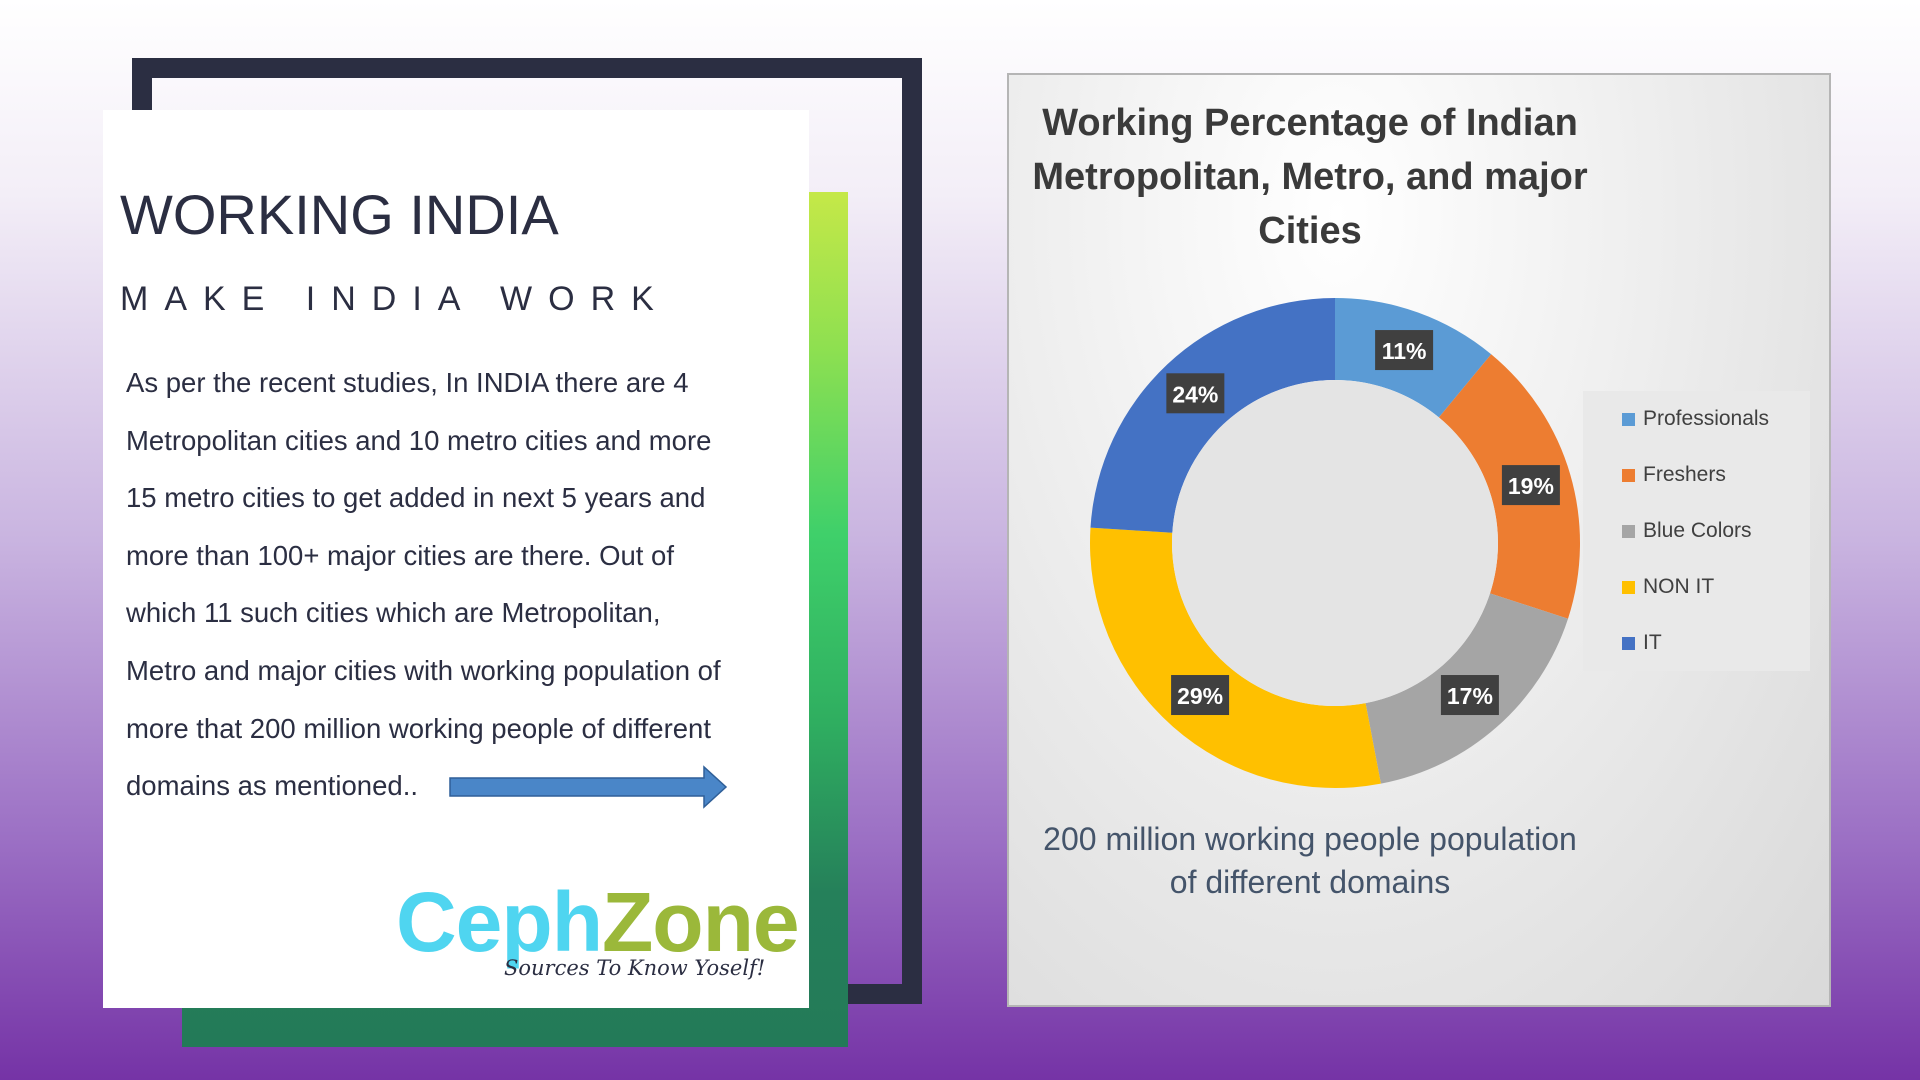 The width and height of the screenshot is (1920, 1080). I want to click on data-label: 11%, so click(1404, 350).